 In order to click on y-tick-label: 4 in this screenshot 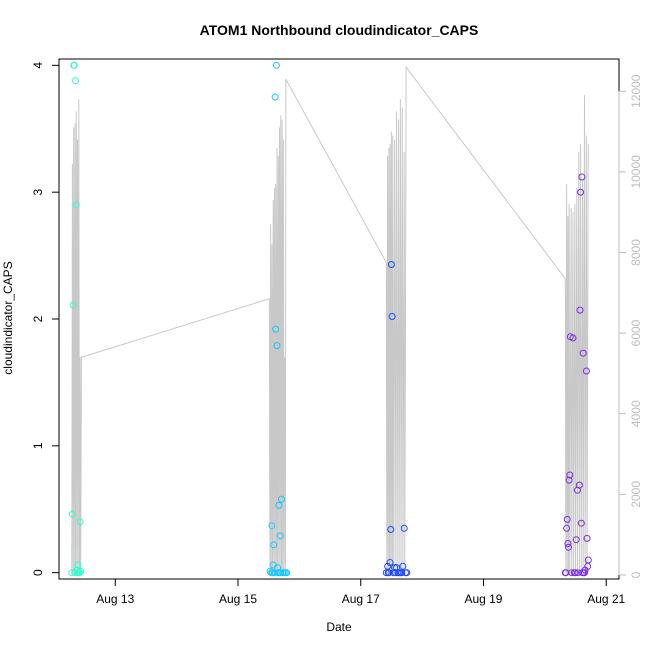, I will do `click(38, 65)`.